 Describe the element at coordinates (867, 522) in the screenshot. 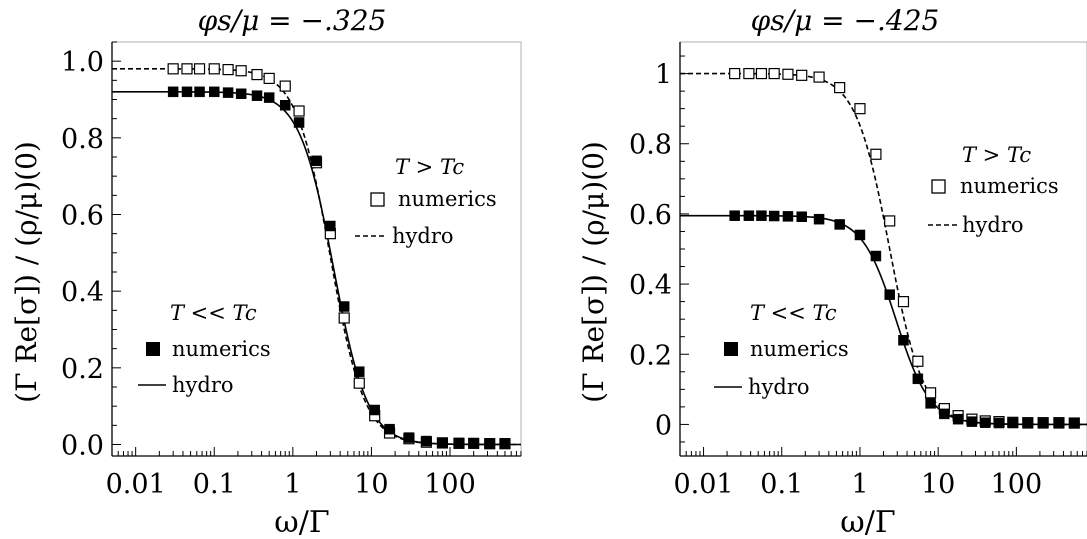

I see `right-x-axis-label: ω/Γ` at that location.